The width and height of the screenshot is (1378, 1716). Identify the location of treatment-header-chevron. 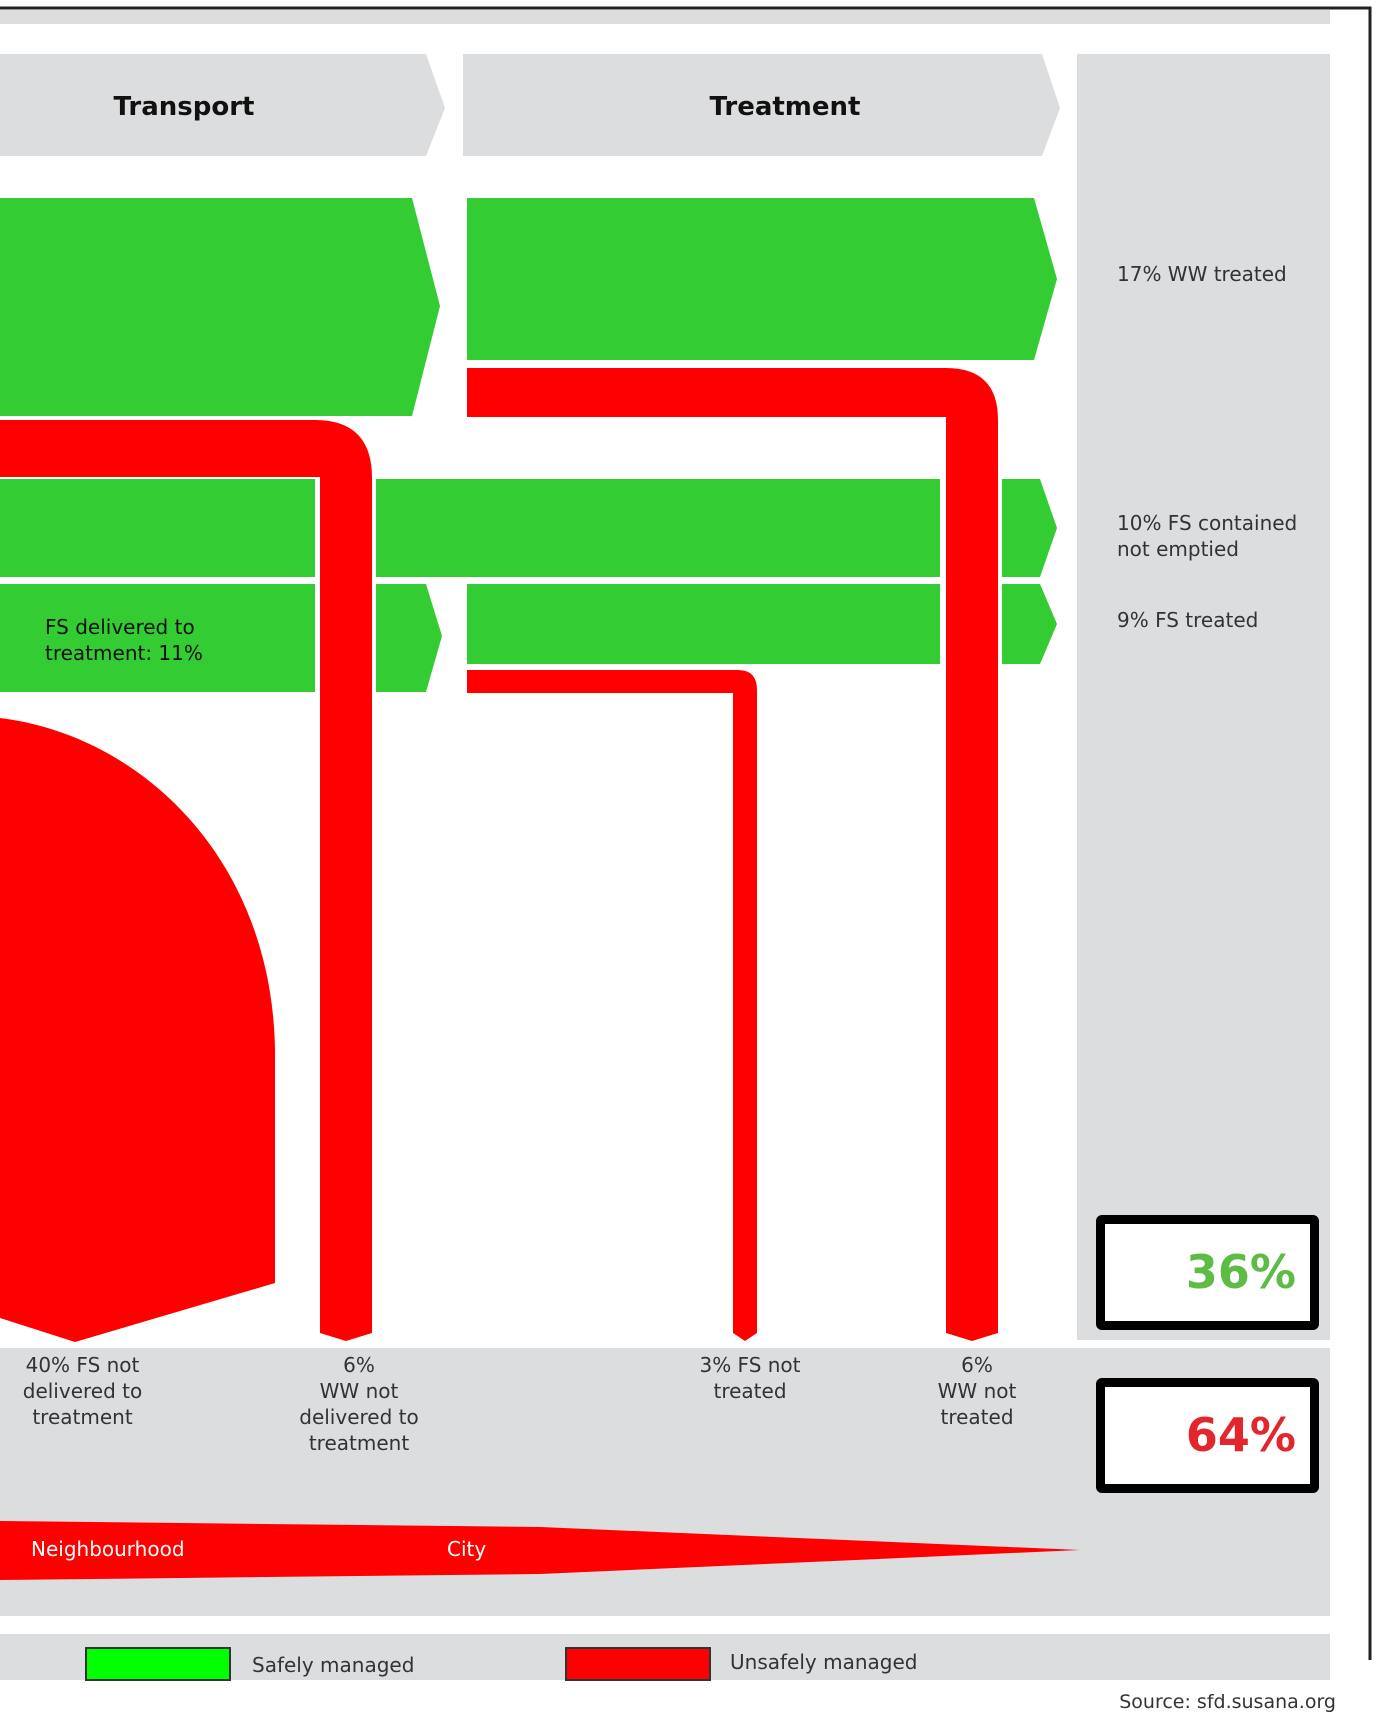
(761, 105).